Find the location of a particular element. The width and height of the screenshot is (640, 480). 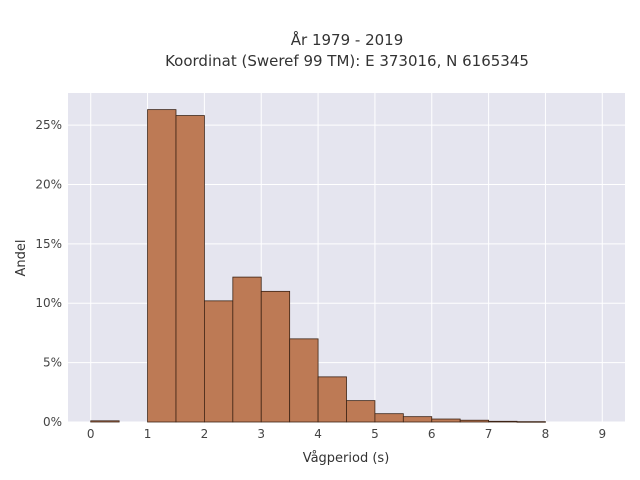

x-tick-label-7: 7 is located at coordinates (489, 434).